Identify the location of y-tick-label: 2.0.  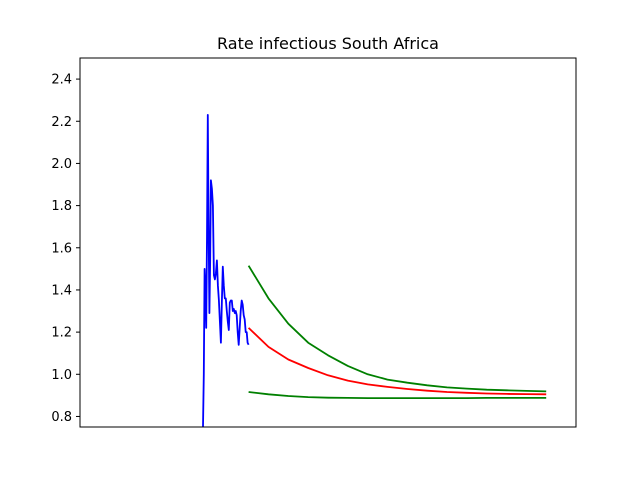
(61, 164).